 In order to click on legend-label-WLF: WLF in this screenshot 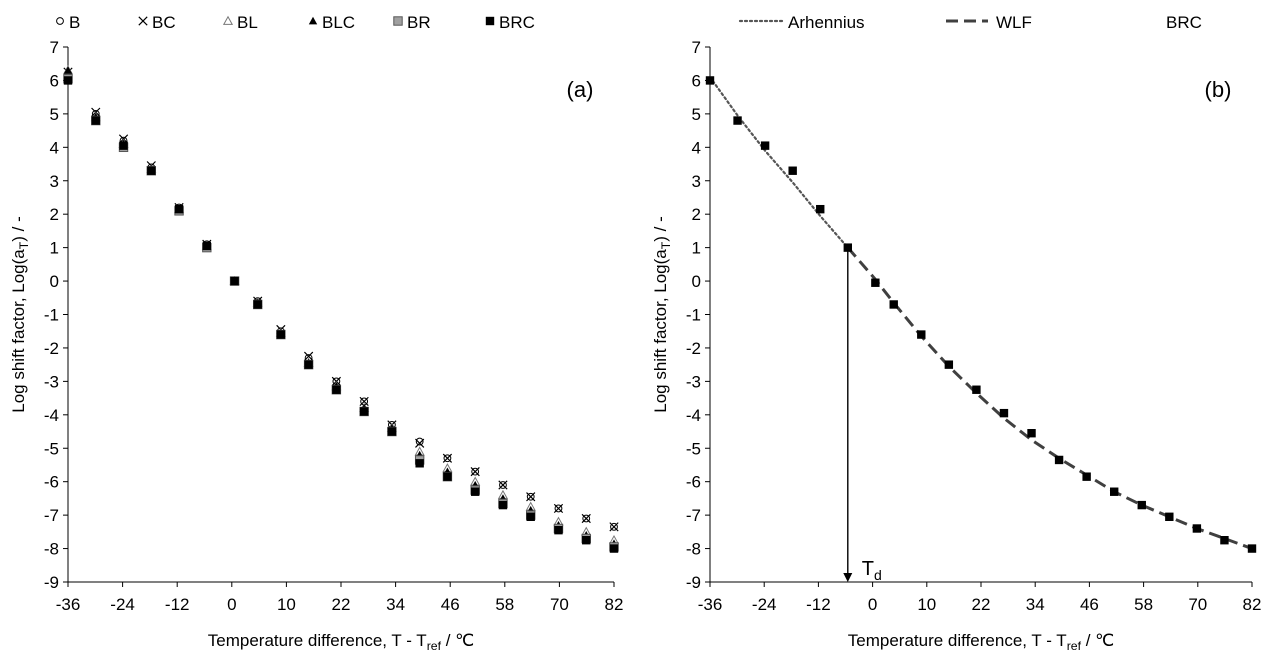, I will do `click(1014, 22)`.